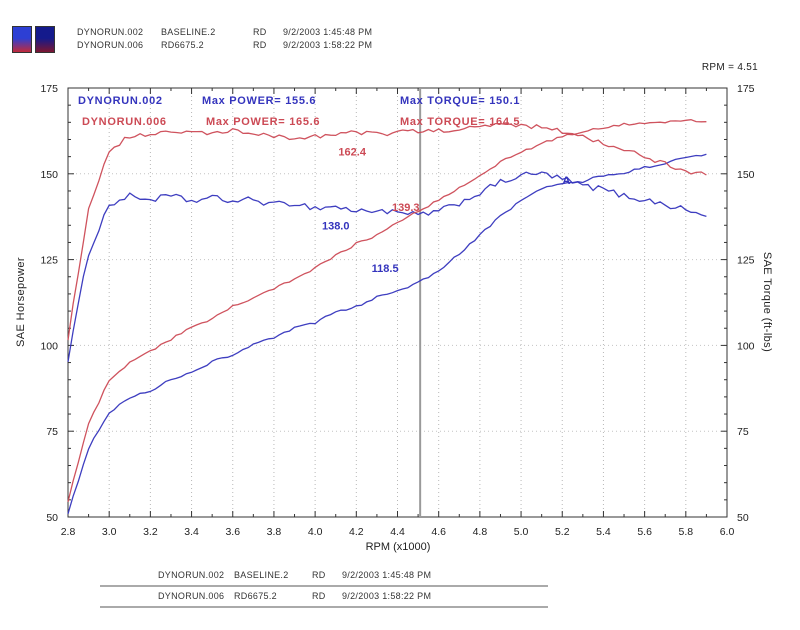  Describe the element at coordinates (566, 181) in the screenshot. I see `annotation-marker: A` at that location.